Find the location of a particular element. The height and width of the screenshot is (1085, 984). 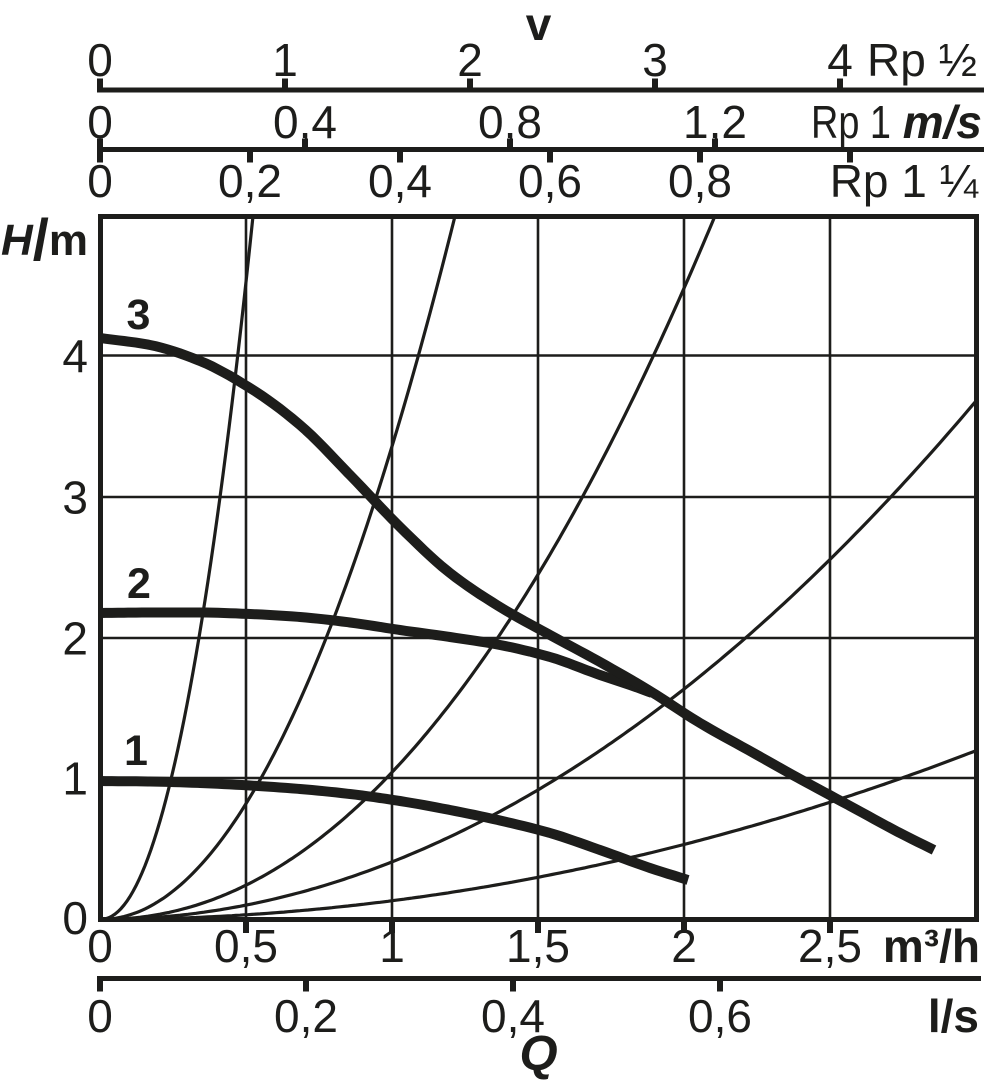

svg-text: Rp 1 ¼ is located at coordinates (904, 181).